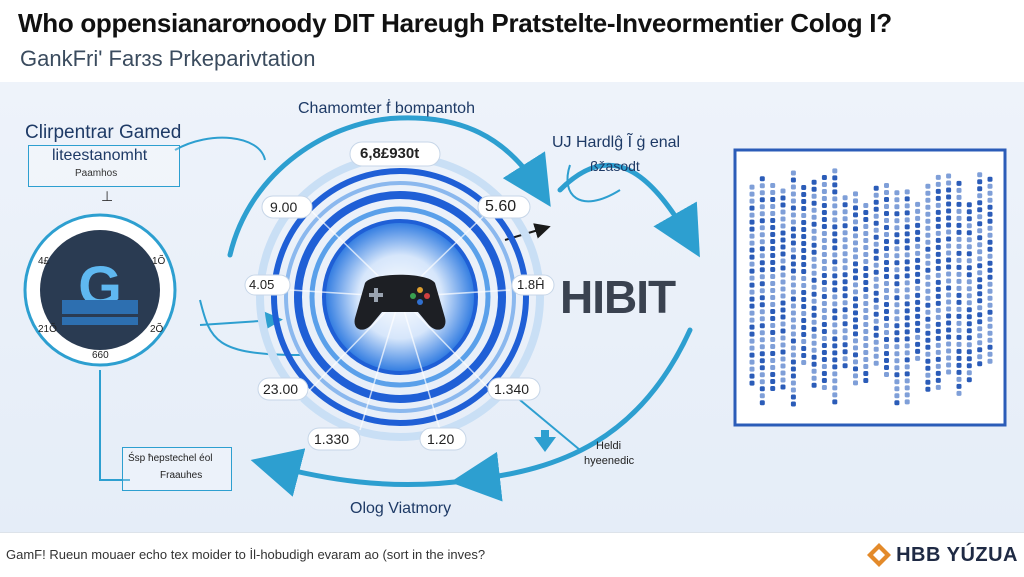 This screenshot has height=577, width=1024. What do you see at coordinates (400, 302) in the screenshot?
I see `gamepad-icon` at bounding box center [400, 302].